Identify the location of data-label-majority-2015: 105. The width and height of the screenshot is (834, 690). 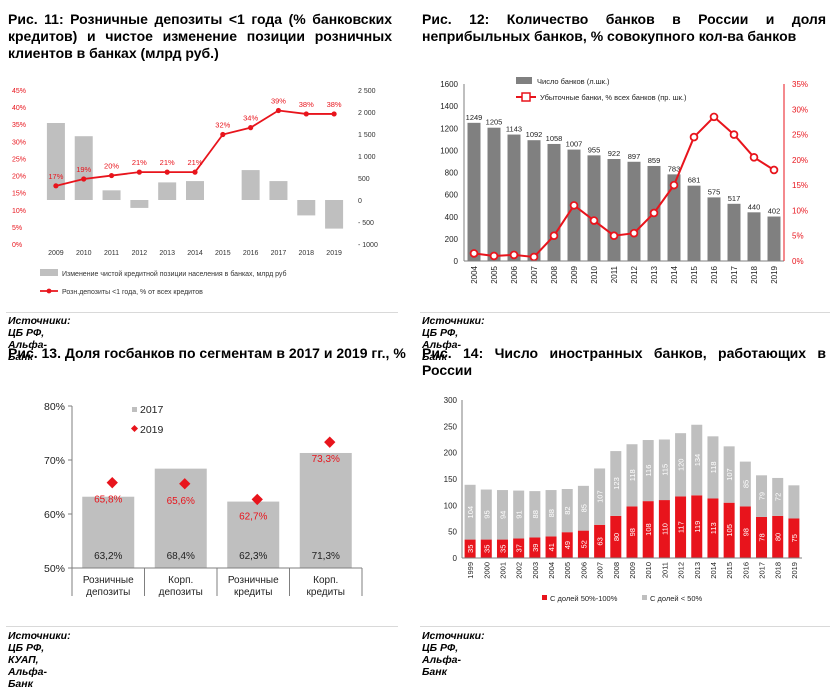
(729, 530).